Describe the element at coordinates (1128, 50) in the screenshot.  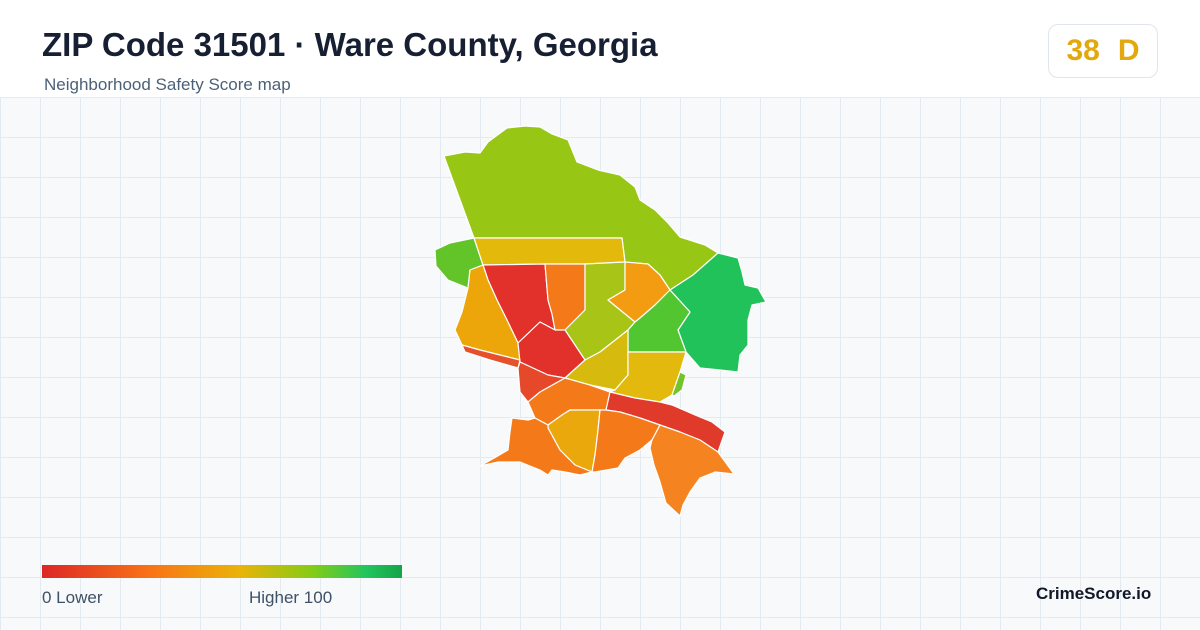
I see `score-grade: D` at that location.